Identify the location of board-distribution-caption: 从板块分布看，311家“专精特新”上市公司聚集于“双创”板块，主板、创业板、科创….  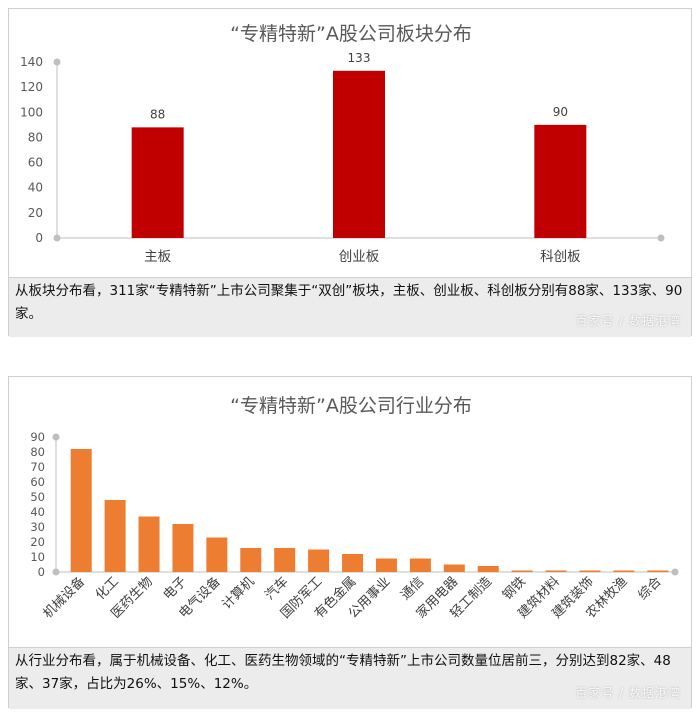
(350, 307).